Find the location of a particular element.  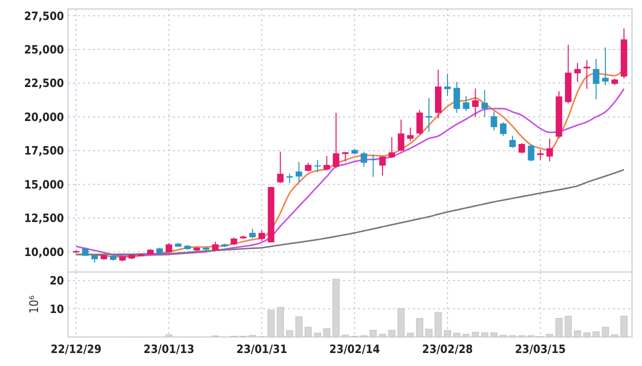

y-tick-label: 10,000 is located at coordinates (44, 251).